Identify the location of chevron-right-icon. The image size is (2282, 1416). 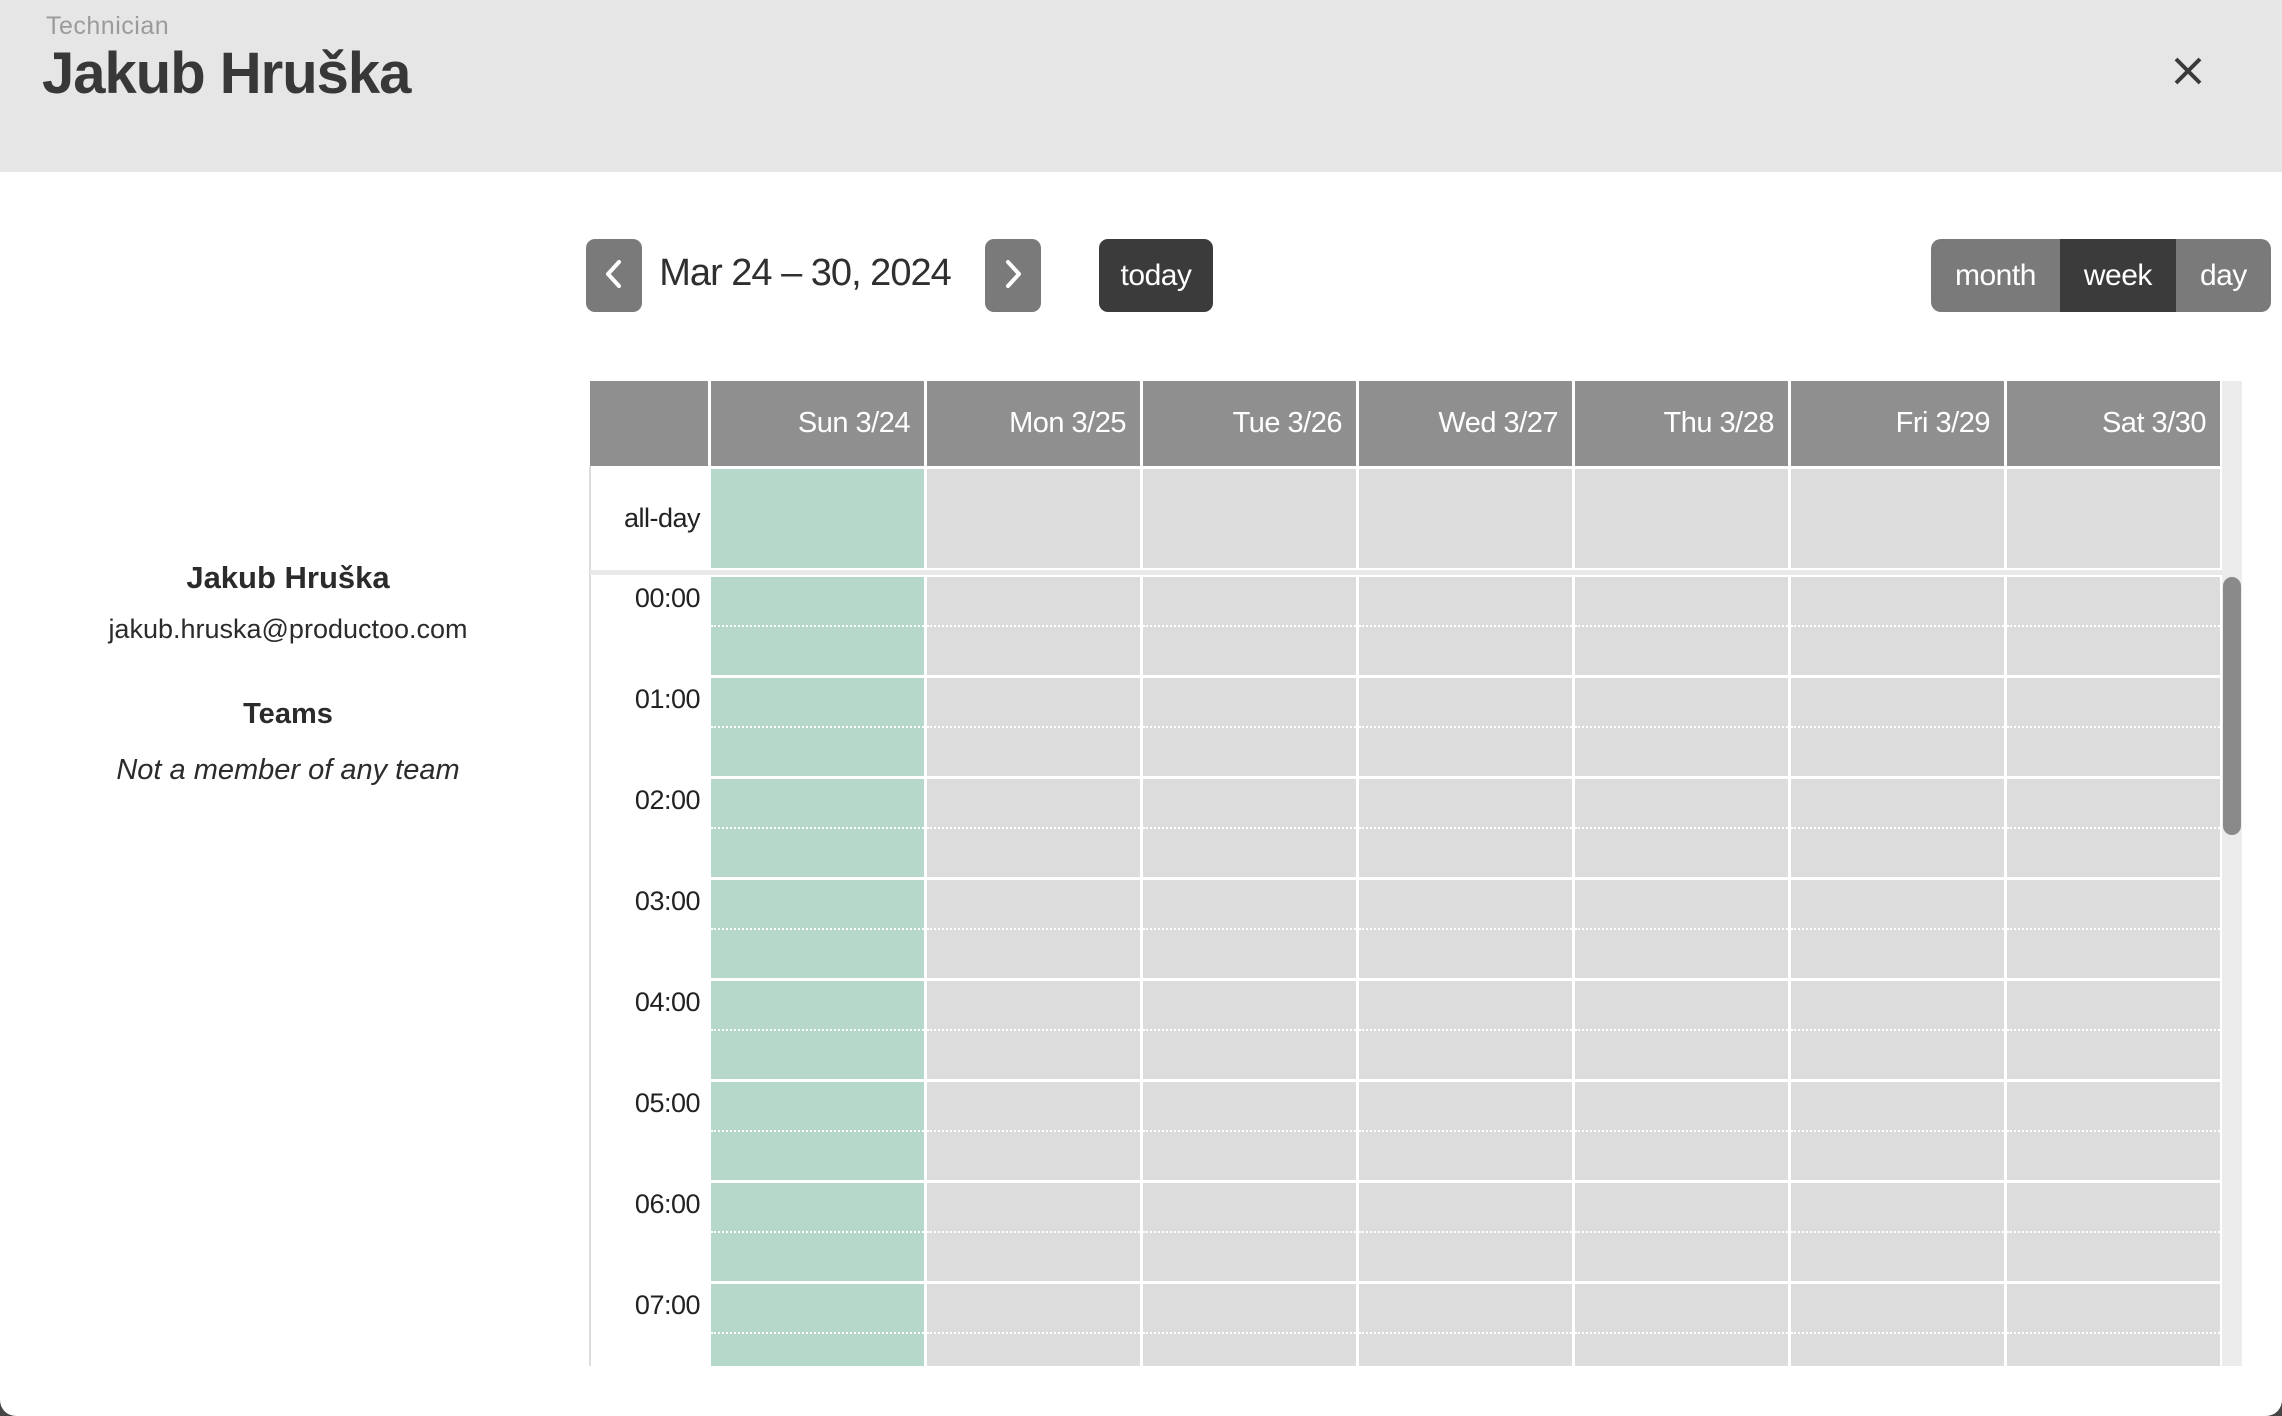
(1013, 275).